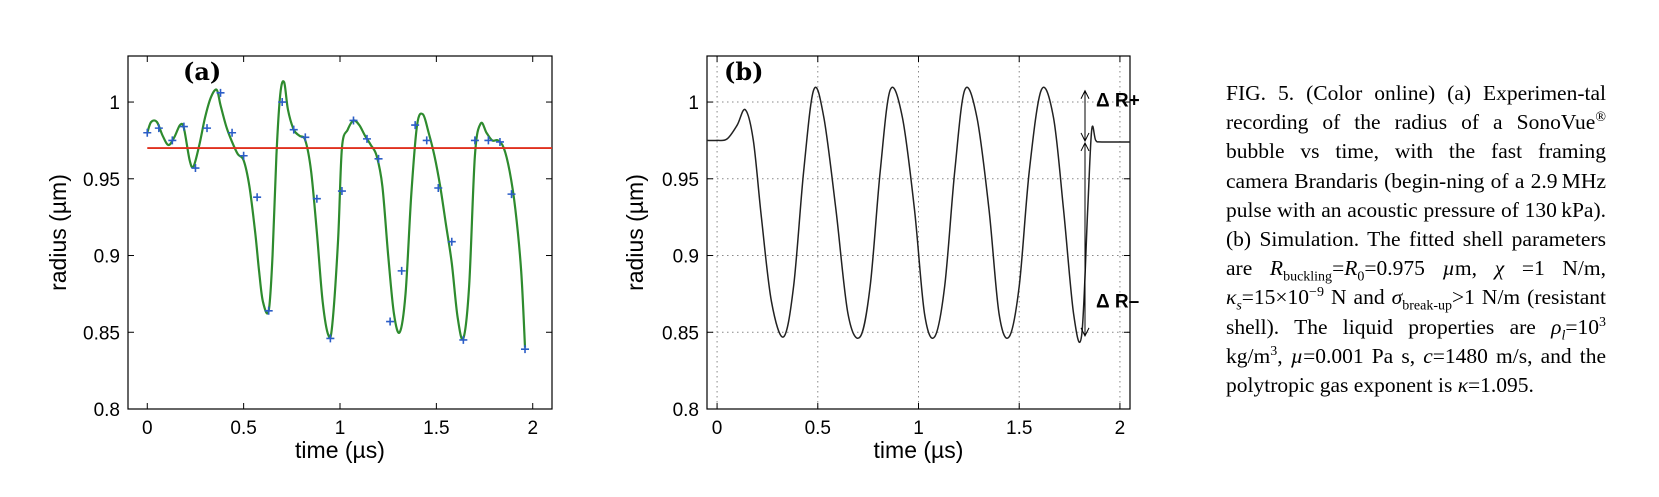  I want to click on panel-b-xtick-label-0: 0, so click(717, 428).